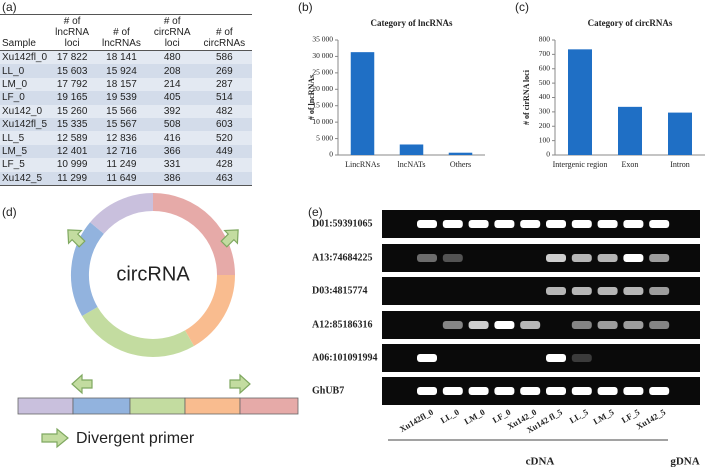  Describe the element at coordinates (311, 97) in the screenshot. I see `y-axis-label: # of lncRNAs` at that location.